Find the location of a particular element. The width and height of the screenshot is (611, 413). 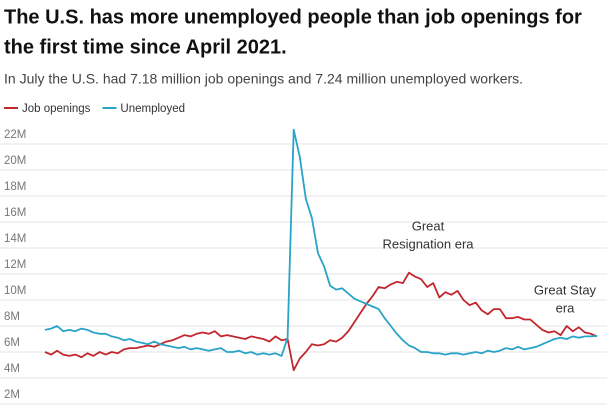

y-tick-label: 10M is located at coordinates (15, 291).